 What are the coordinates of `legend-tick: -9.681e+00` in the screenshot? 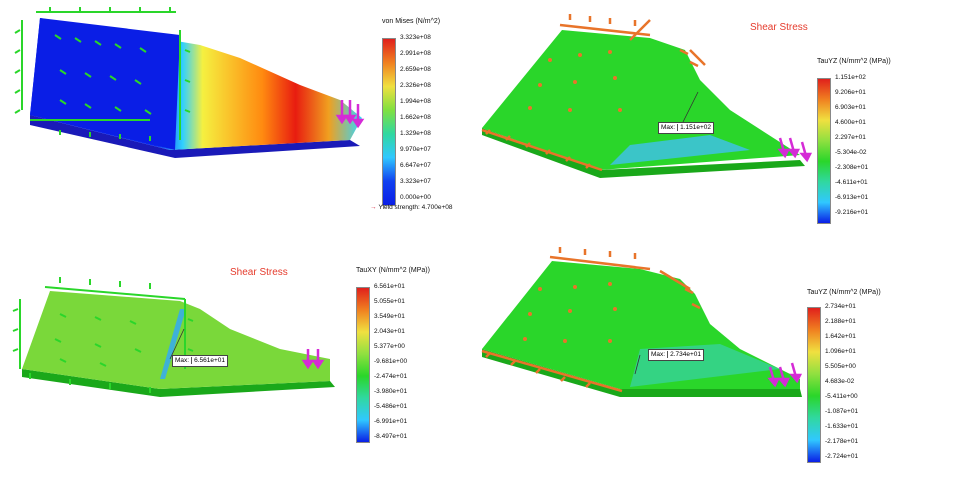 It's located at (391, 361).